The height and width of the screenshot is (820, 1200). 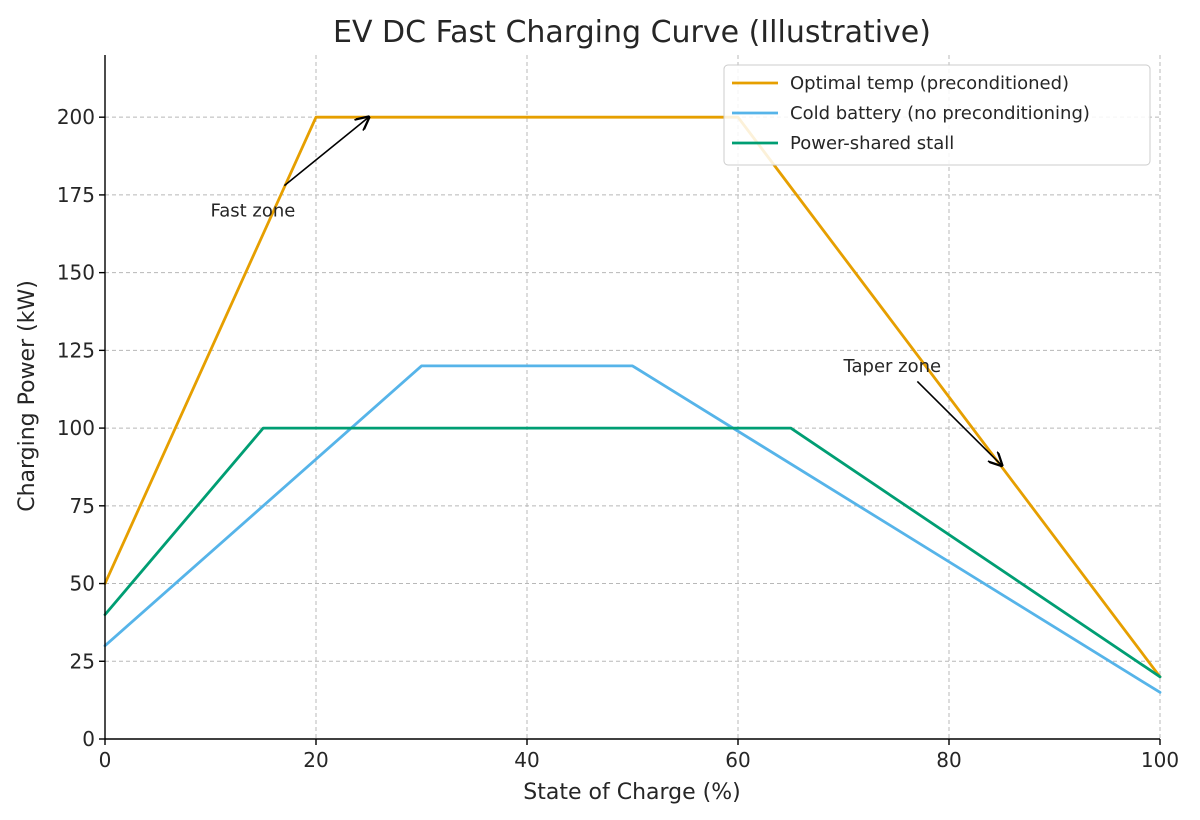 I want to click on y-tick-label: 200, so click(x=76, y=117).